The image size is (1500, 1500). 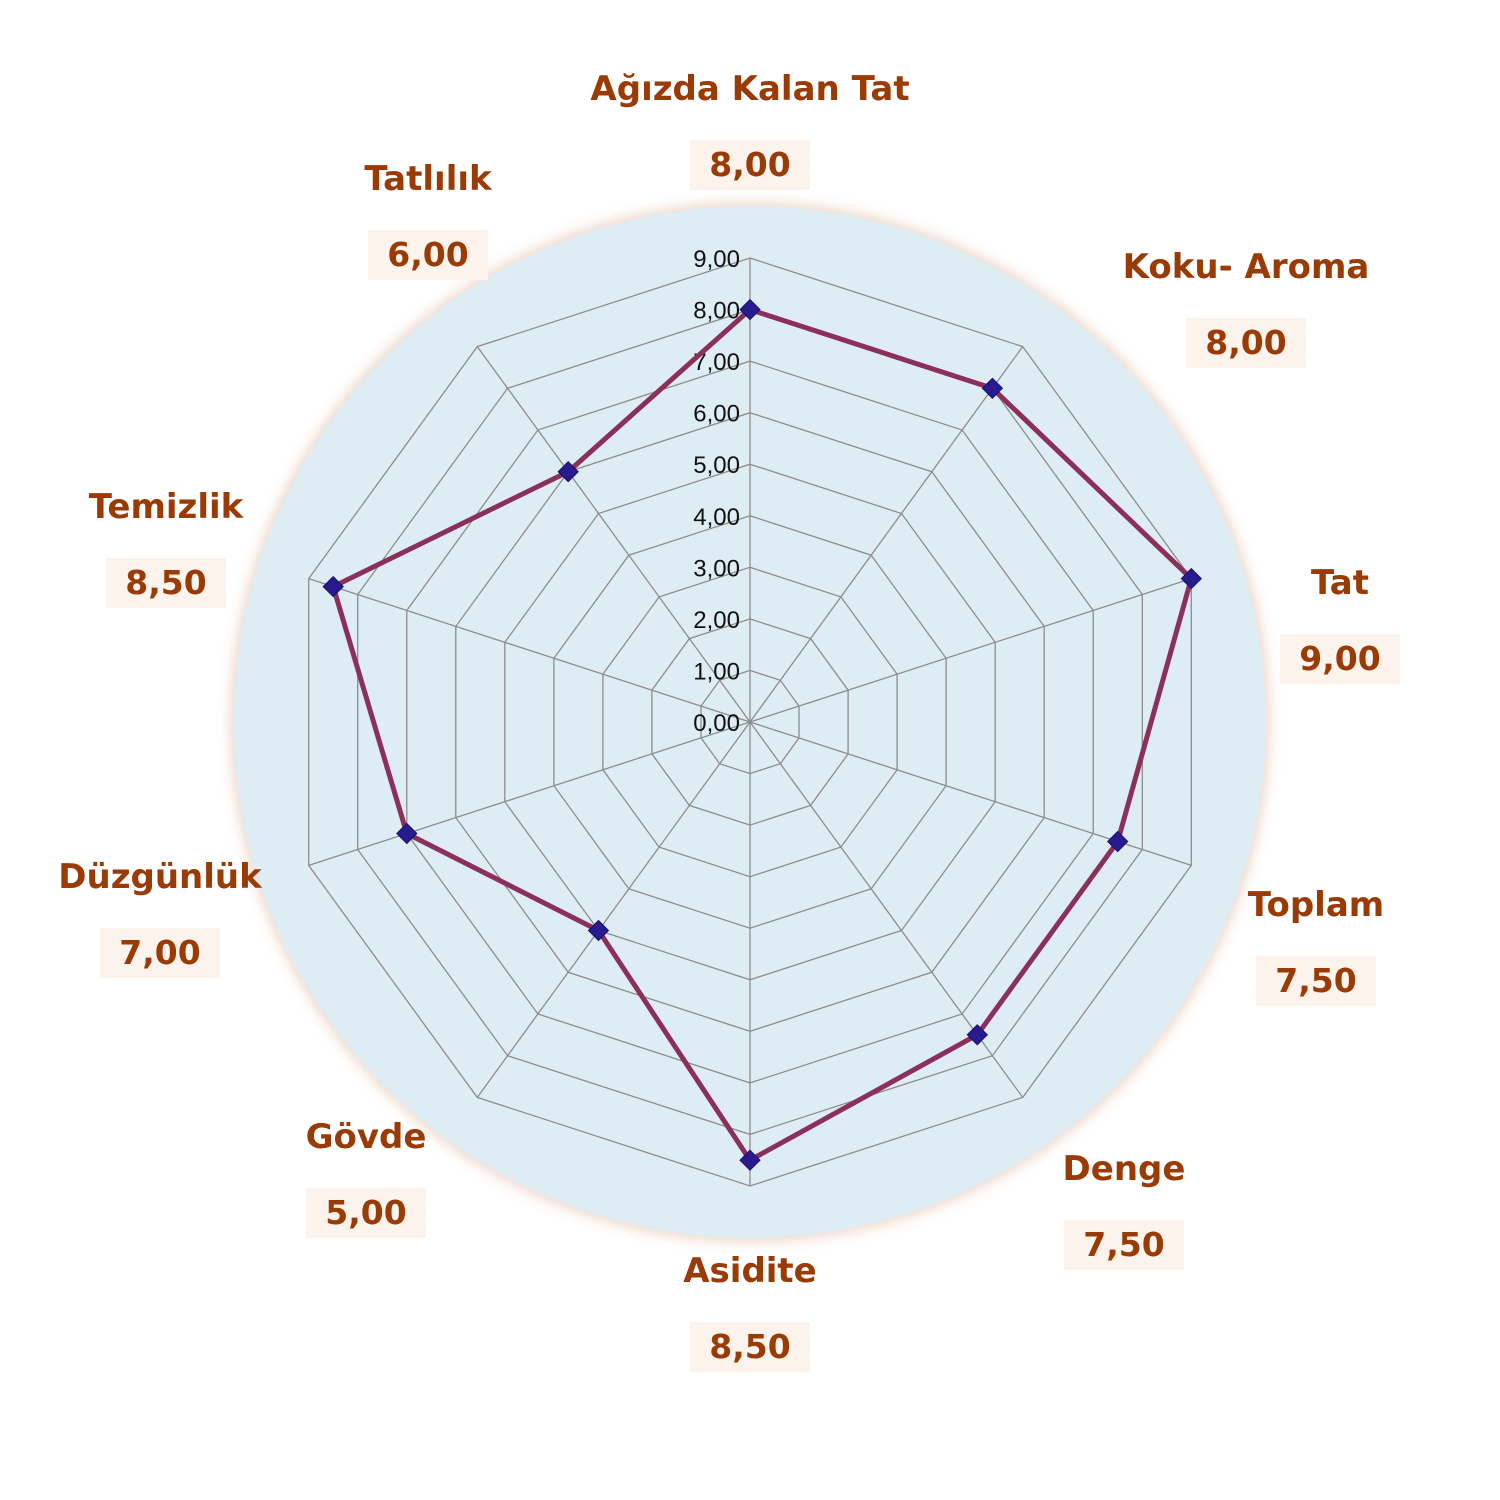 I want to click on value-label: 9,00, so click(x=1339, y=658).